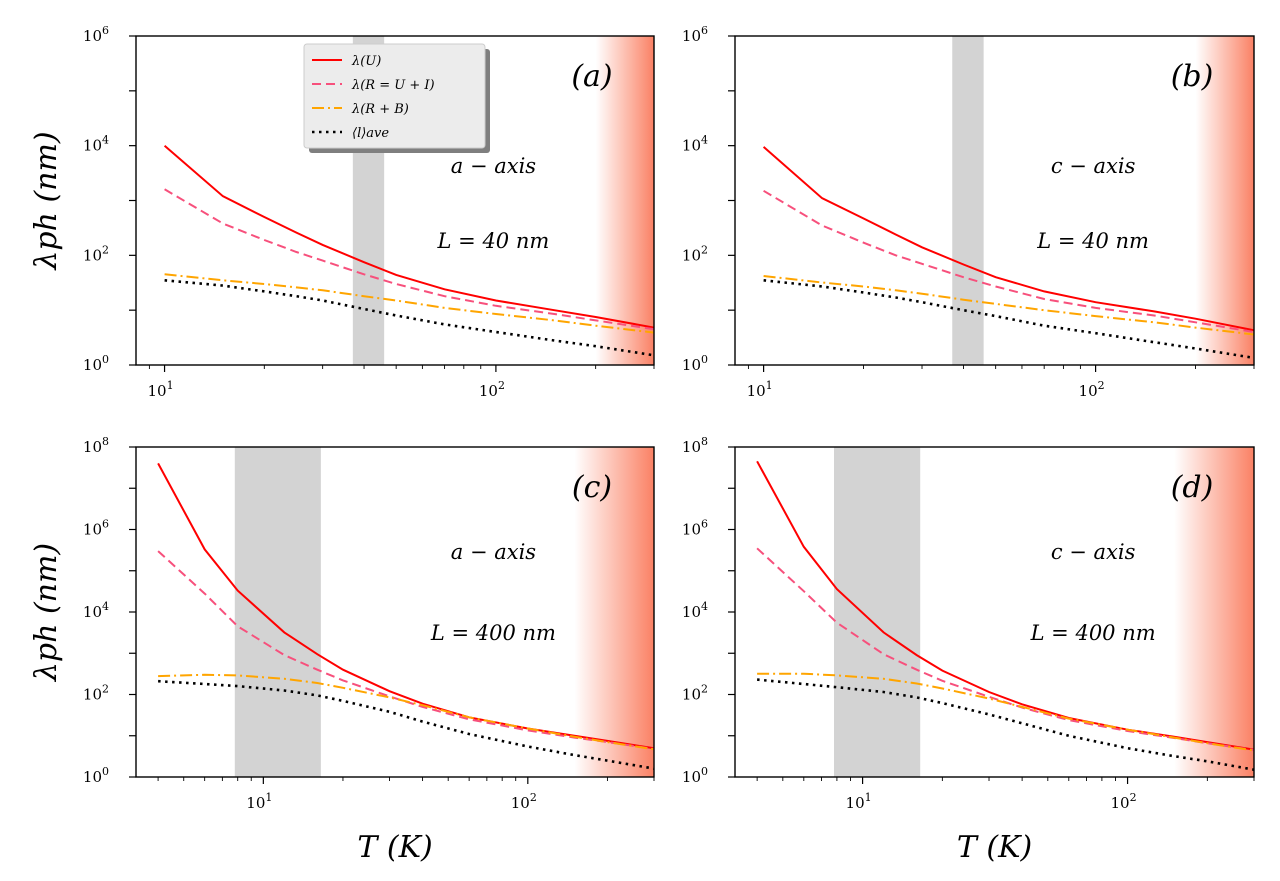 Image resolution: width=1280 pixels, height=881 pixels. Describe the element at coordinates (370, 133) in the screenshot. I see `legend-entry: ⟨l⟩ave` at that location.